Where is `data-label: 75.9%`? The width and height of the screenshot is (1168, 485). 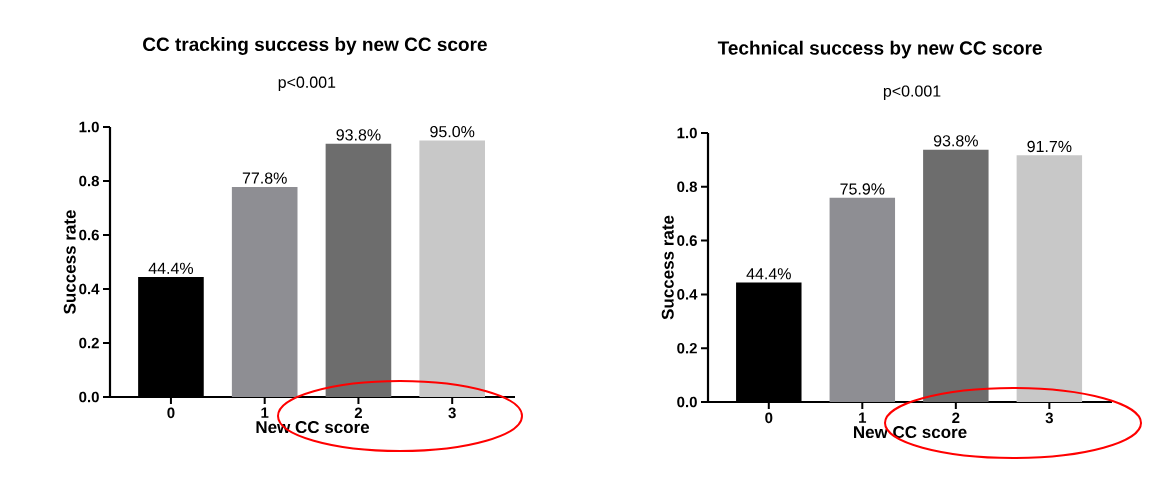
data-label: 75.9% is located at coordinates (862, 189).